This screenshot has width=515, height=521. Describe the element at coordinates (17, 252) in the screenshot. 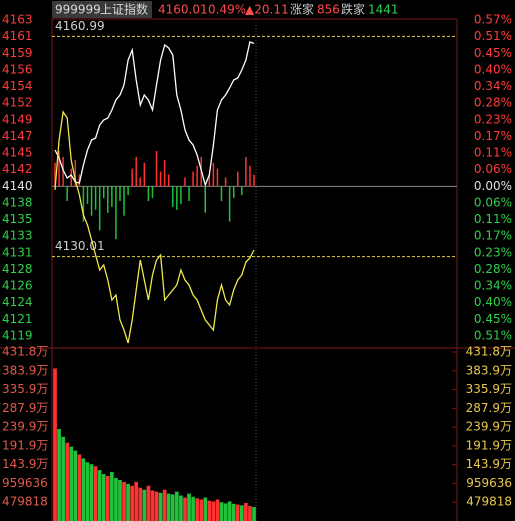

I see `y-tick-label: 4131` at that location.